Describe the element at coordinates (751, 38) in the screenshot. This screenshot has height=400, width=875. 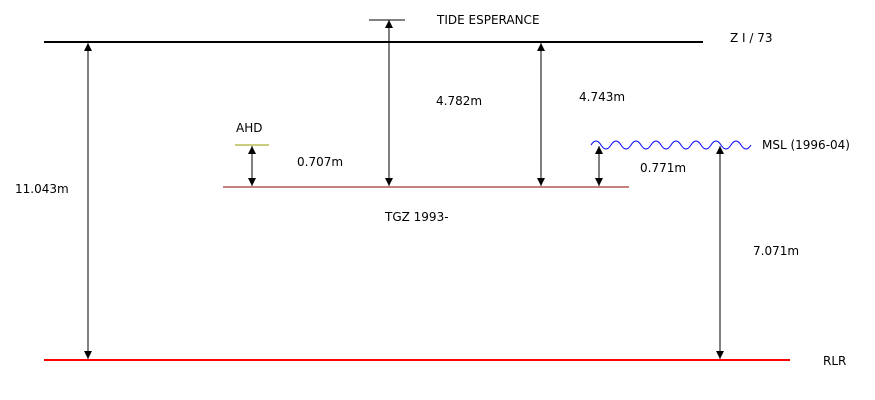
I see `zi73-label: Z I / 73` at that location.